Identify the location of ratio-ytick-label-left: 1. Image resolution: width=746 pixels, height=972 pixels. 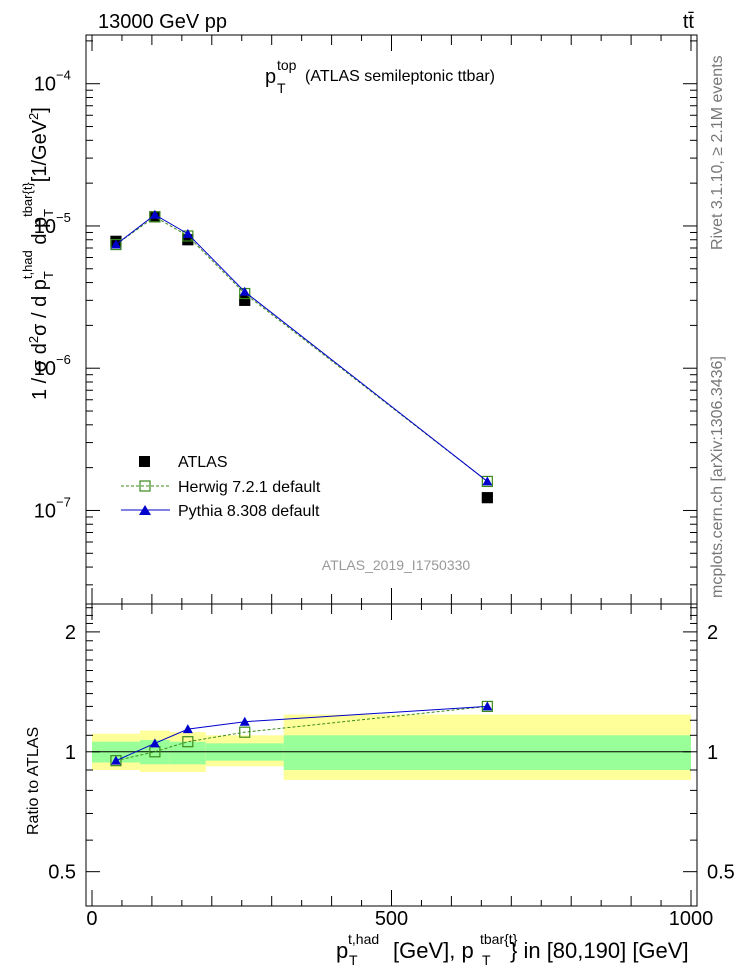
(70, 753).